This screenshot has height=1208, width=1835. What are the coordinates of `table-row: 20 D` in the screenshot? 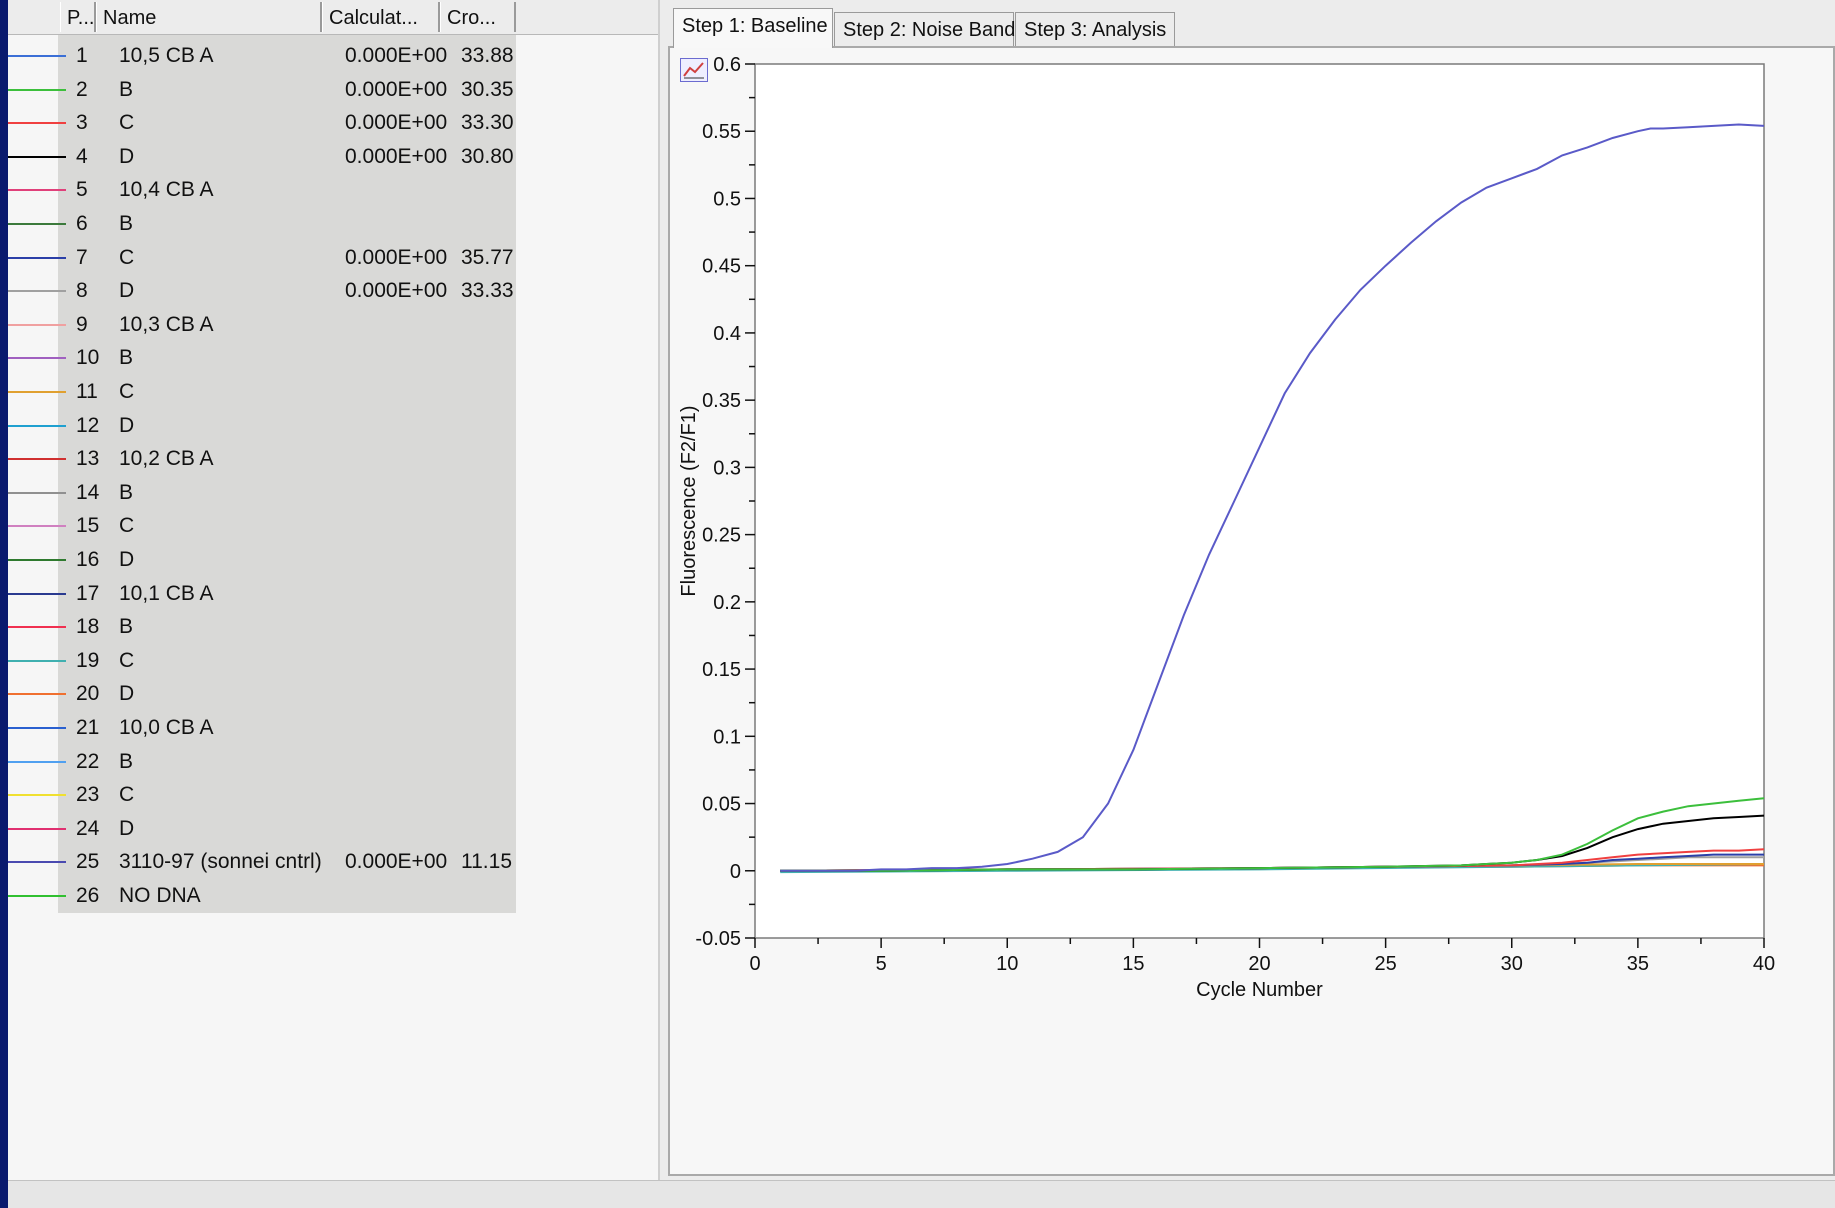 It's located at (262, 694).